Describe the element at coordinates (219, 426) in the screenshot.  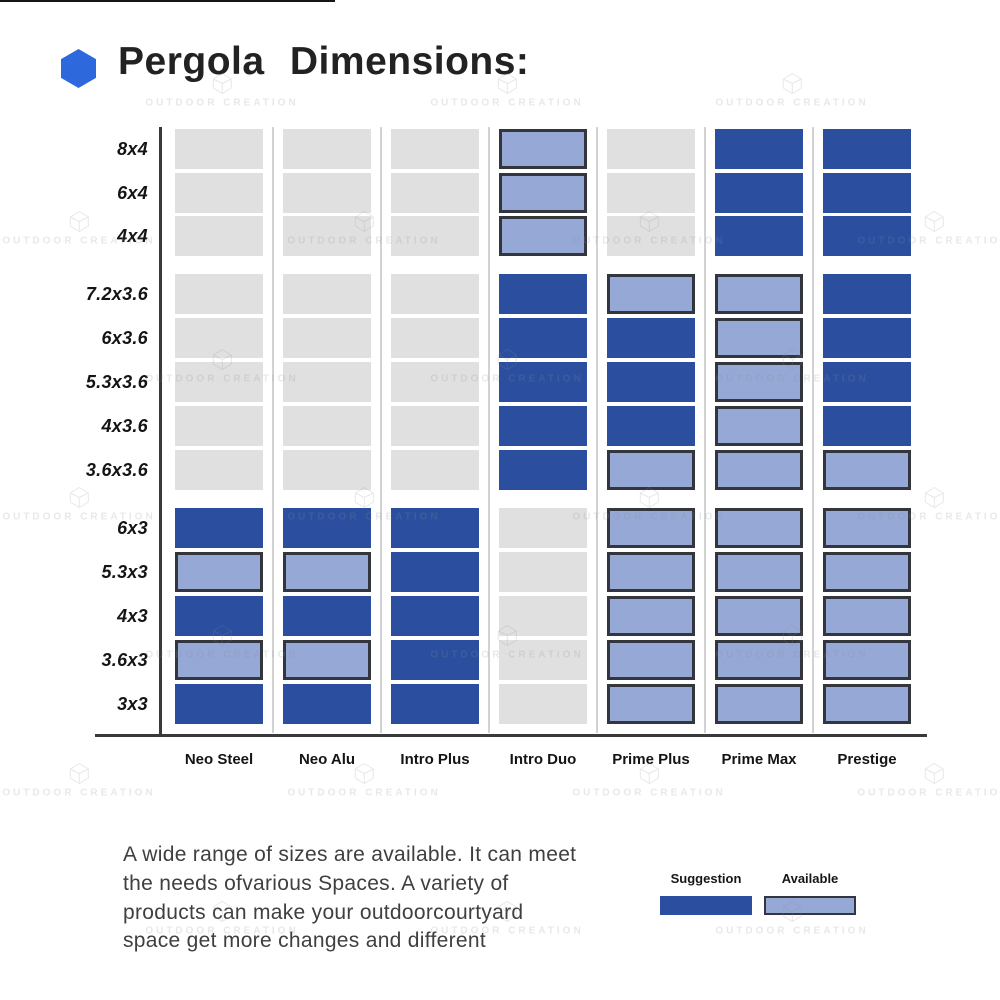
I see `grid-cell-4x3.6-neo-steel` at that location.